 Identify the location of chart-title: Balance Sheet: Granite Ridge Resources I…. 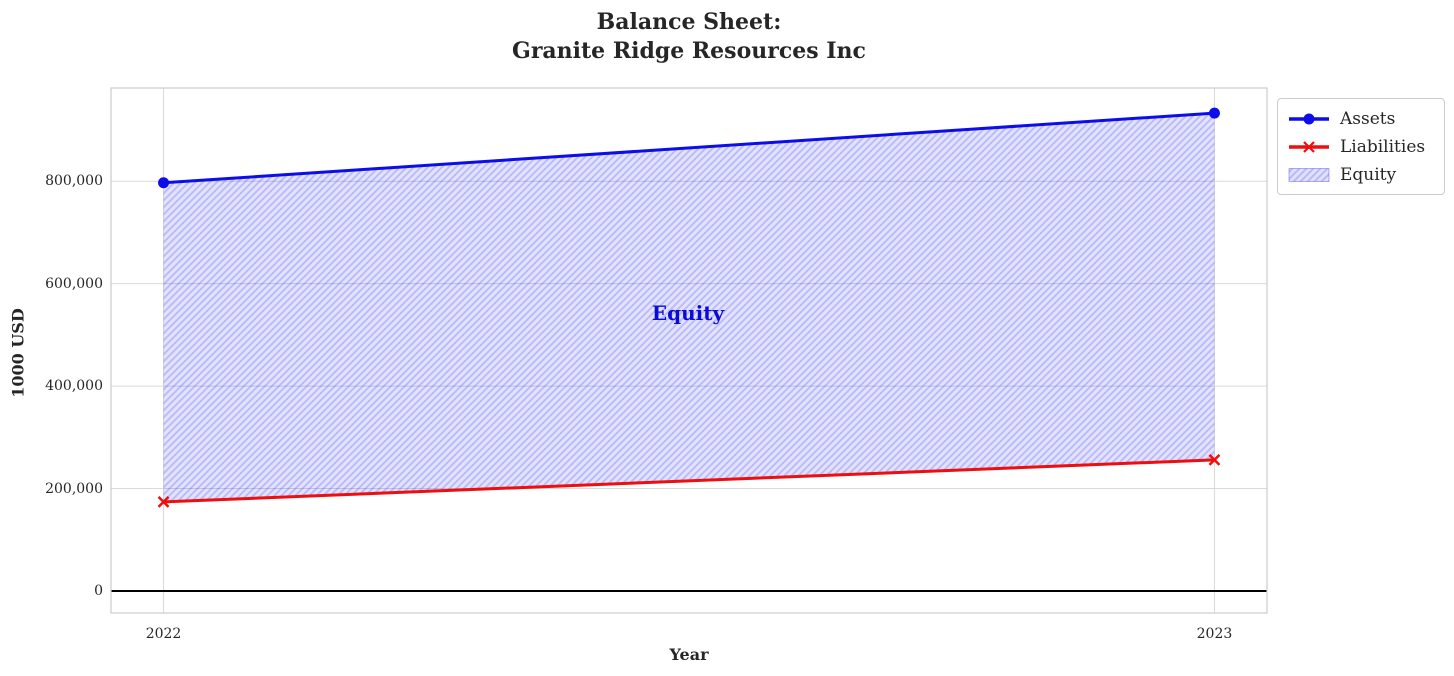
(689, 36).